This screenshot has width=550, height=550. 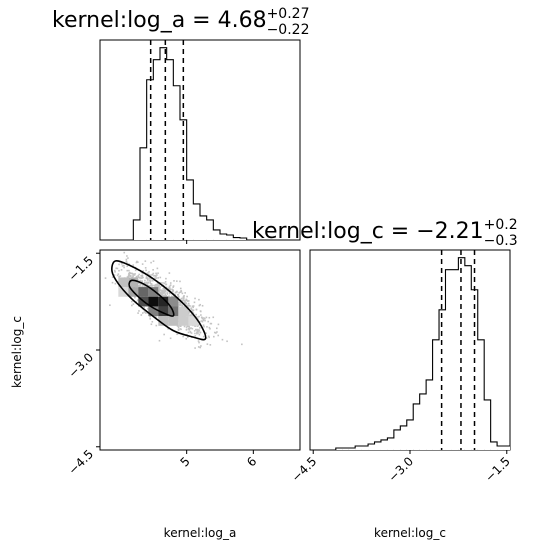 What do you see at coordinates (501, 225) in the screenshot?
I see `title-sup: +0.2` at bounding box center [501, 225].